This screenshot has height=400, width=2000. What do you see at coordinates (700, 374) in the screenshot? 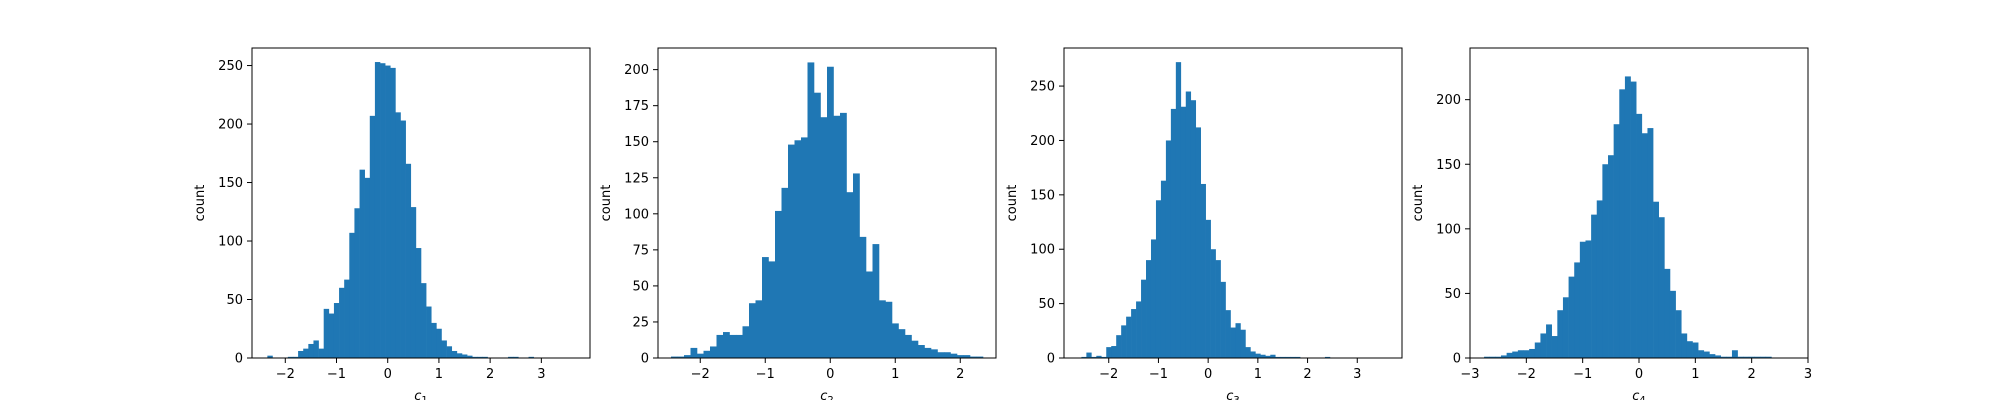
I see `x-tick-label: −2` at bounding box center [700, 374].